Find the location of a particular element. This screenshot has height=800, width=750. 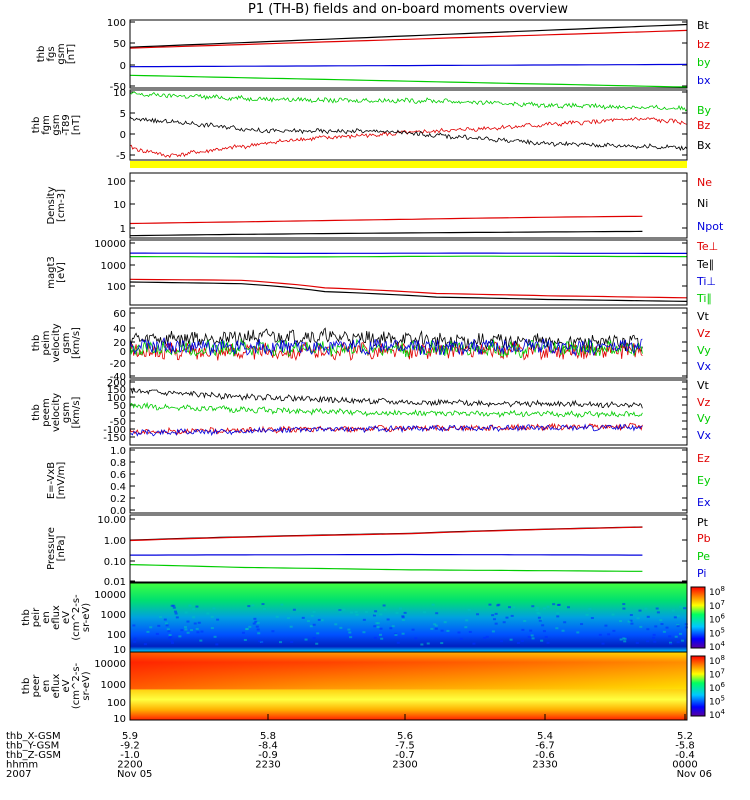

xaxis-row-label: hhmm is located at coordinates (22, 765).